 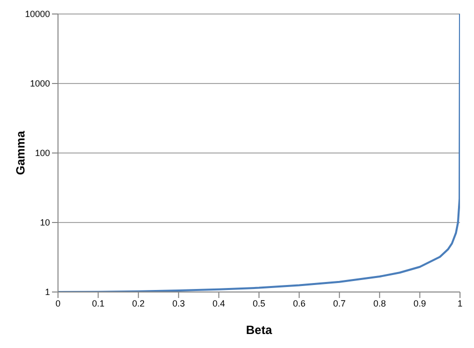 What do you see at coordinates (45, 223) in the screenshot?
I see `y-tick-label: 10` at bounding box center [45, 223].